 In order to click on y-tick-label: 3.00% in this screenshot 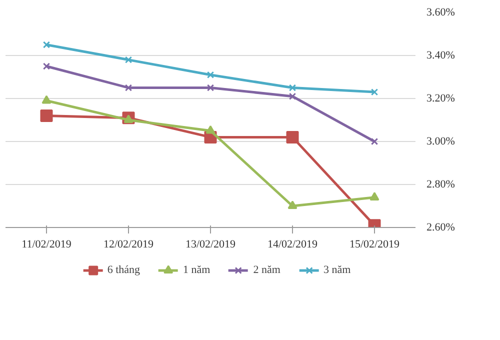, I will do `click(440, 142)`.